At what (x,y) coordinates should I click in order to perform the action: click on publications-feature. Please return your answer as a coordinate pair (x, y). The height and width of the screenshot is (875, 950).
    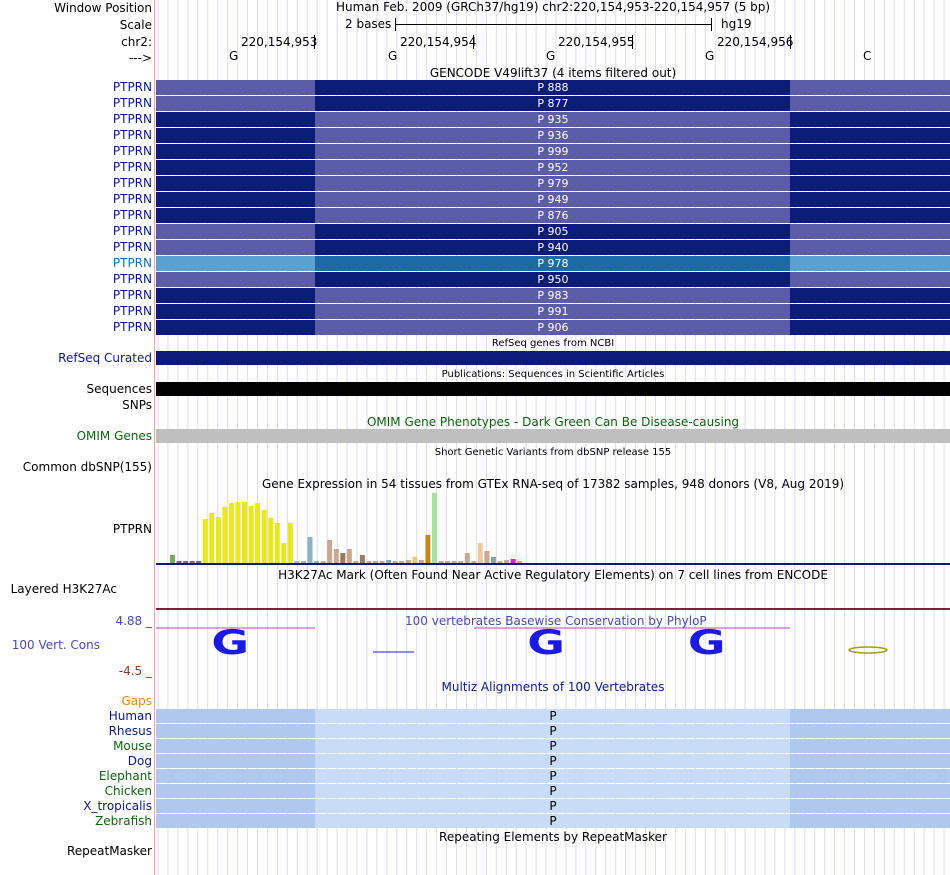
    Looking at the image, I should click on (553, 389).